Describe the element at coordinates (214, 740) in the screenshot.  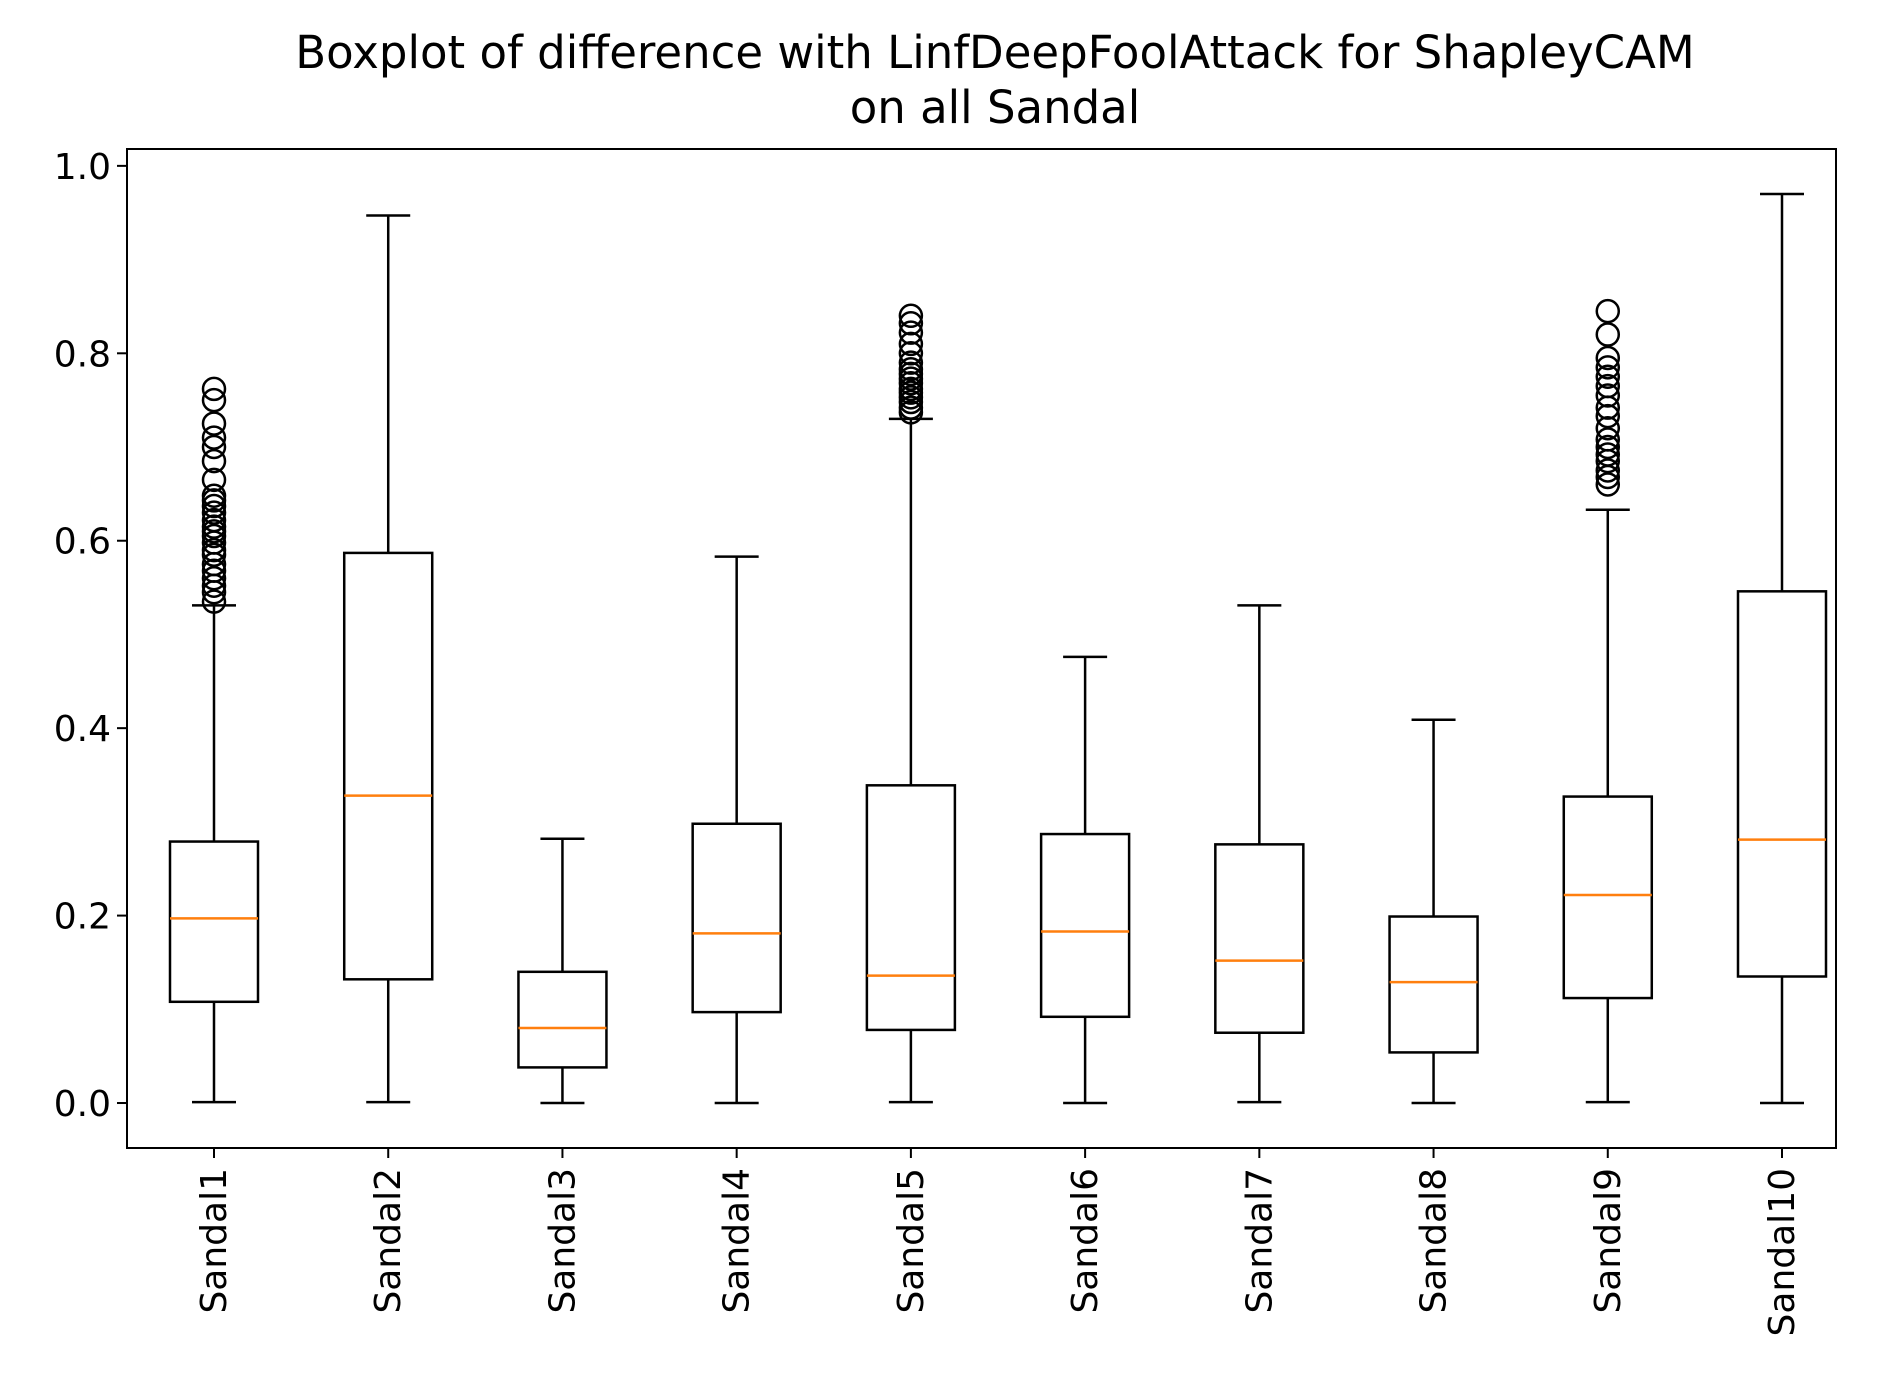
I see `box-Sandal1` at that location.